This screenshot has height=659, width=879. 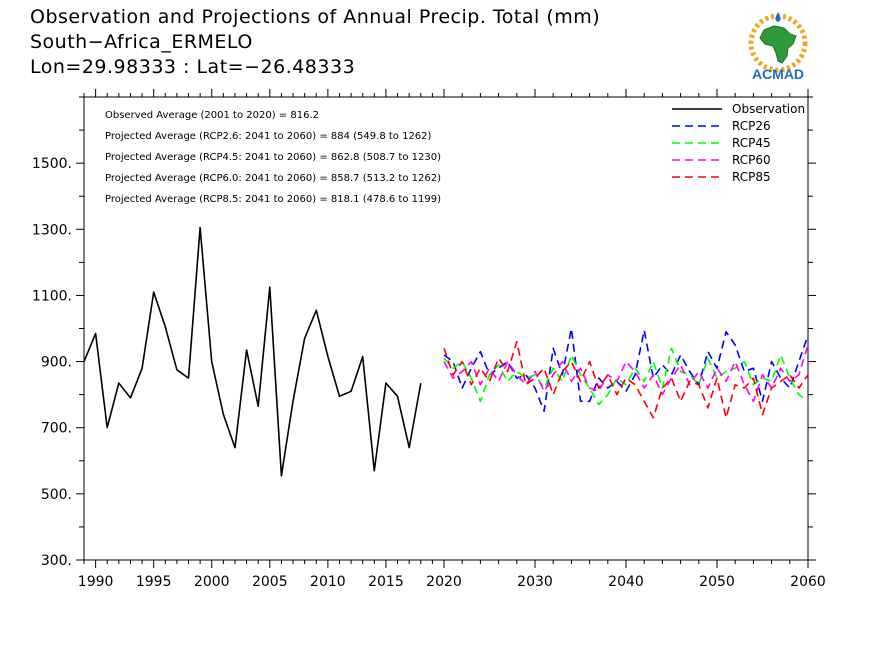 I want to click on water-drop-icon, so click(x=778, y=17).